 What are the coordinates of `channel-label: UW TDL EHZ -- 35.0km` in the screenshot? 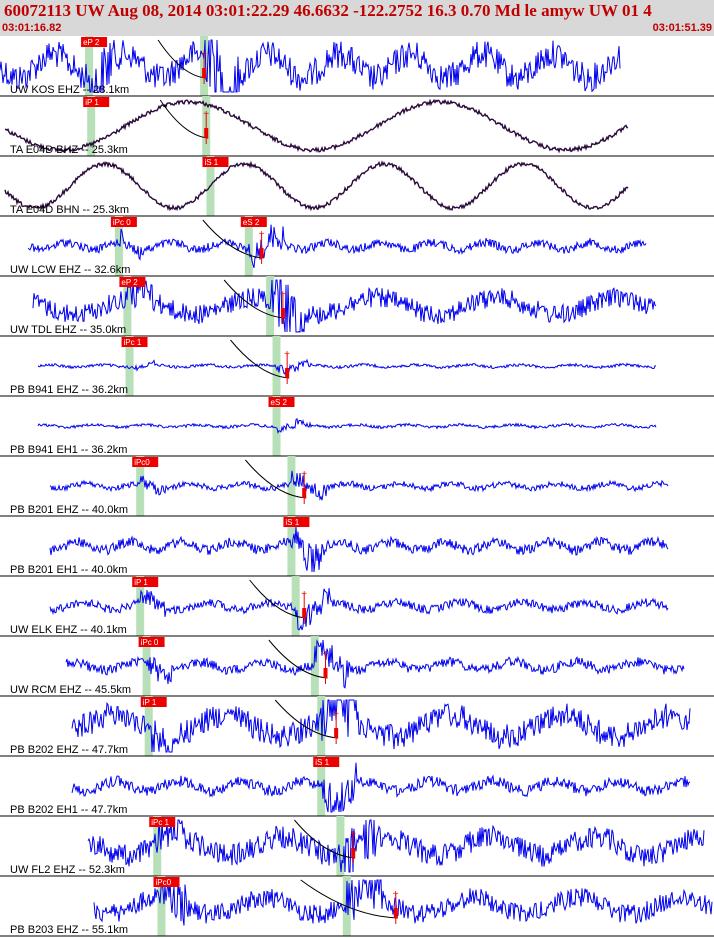 It's located at (68, 330).